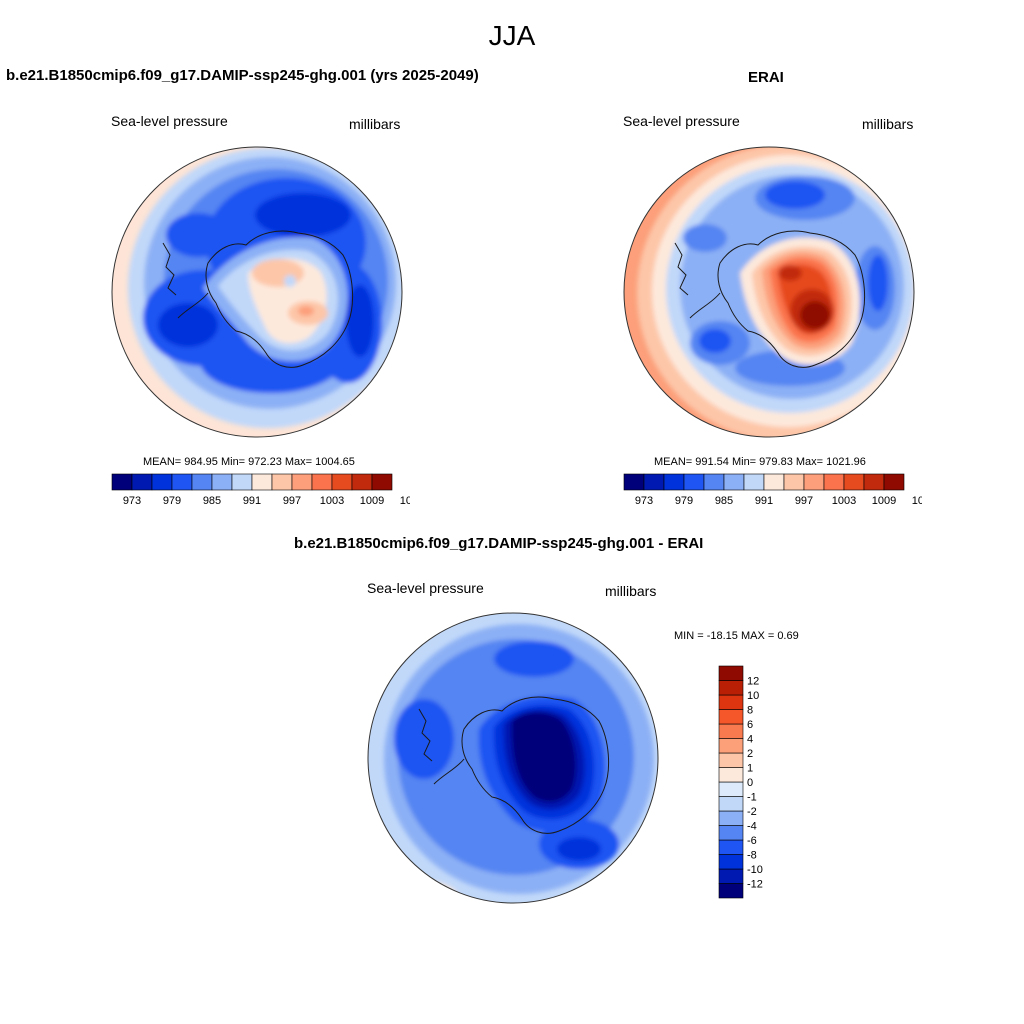 The height and width of the screenshot is (1024, 1024). What do you see at coordinates (752, 812) in the screenshot?
I see `diff-colorbar-tick-label: -2` at bounding box center [752, 812].